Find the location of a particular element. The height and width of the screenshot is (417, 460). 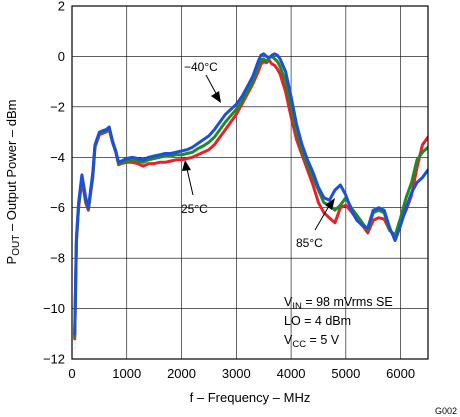

x-tick-labels: 0 1000 2000 3000 4000 5000 6000 is located at coordinates (241, 373).